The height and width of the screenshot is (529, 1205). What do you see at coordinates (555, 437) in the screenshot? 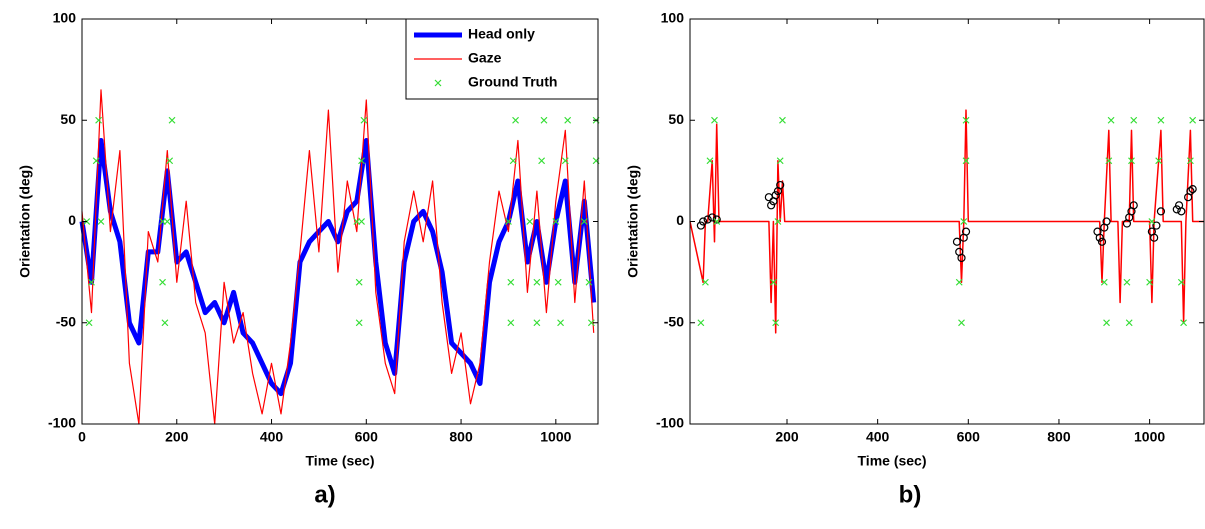
I see `x-tick-label: 1000` at bounding box center [555, 437].